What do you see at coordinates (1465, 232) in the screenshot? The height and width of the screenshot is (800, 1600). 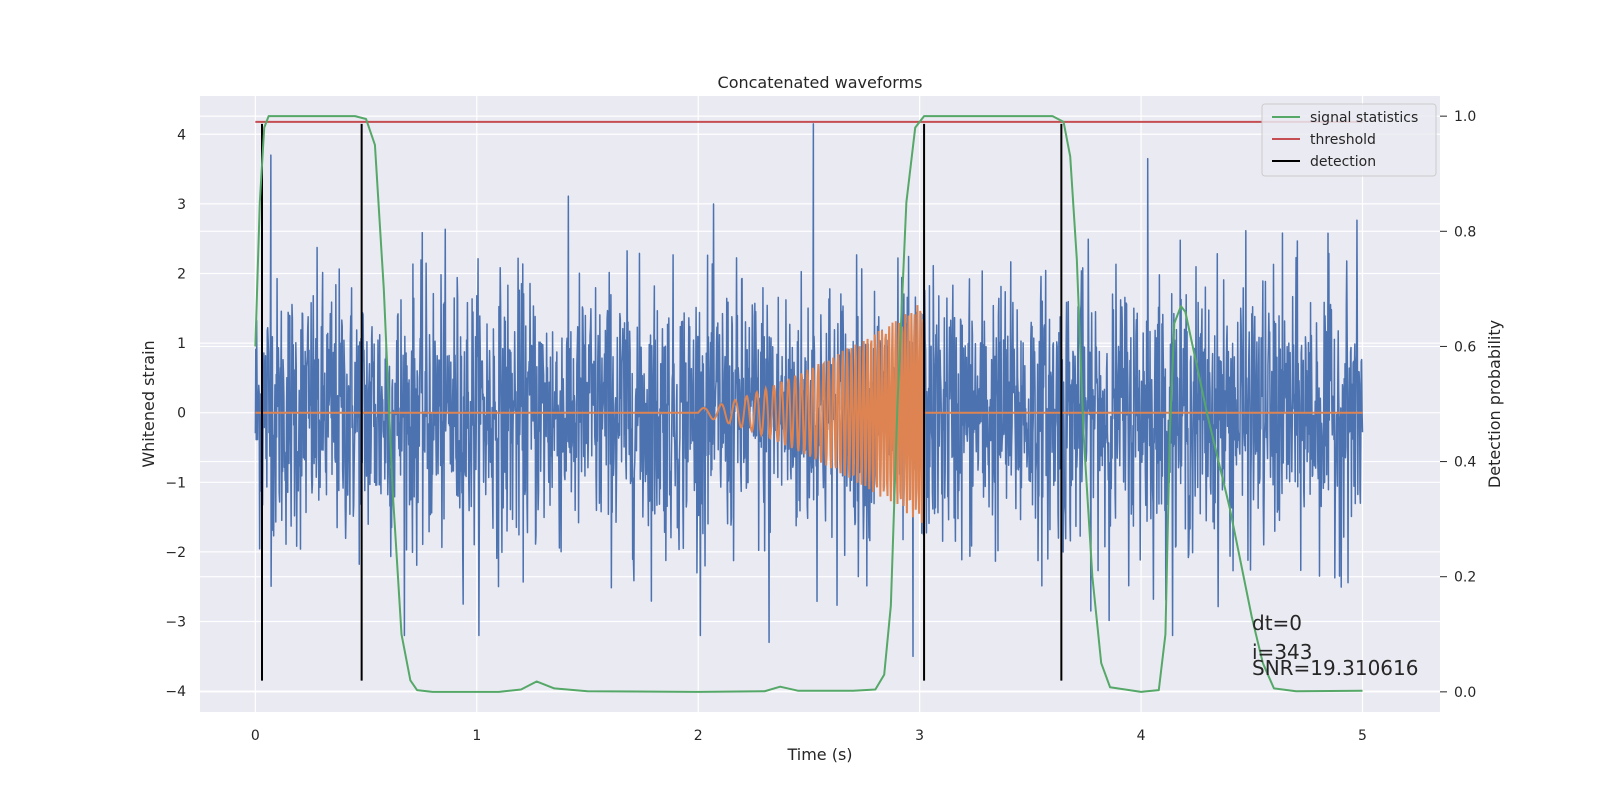 I see `y-tick-label-right: 0.8` at bounding box center [1465, 232].